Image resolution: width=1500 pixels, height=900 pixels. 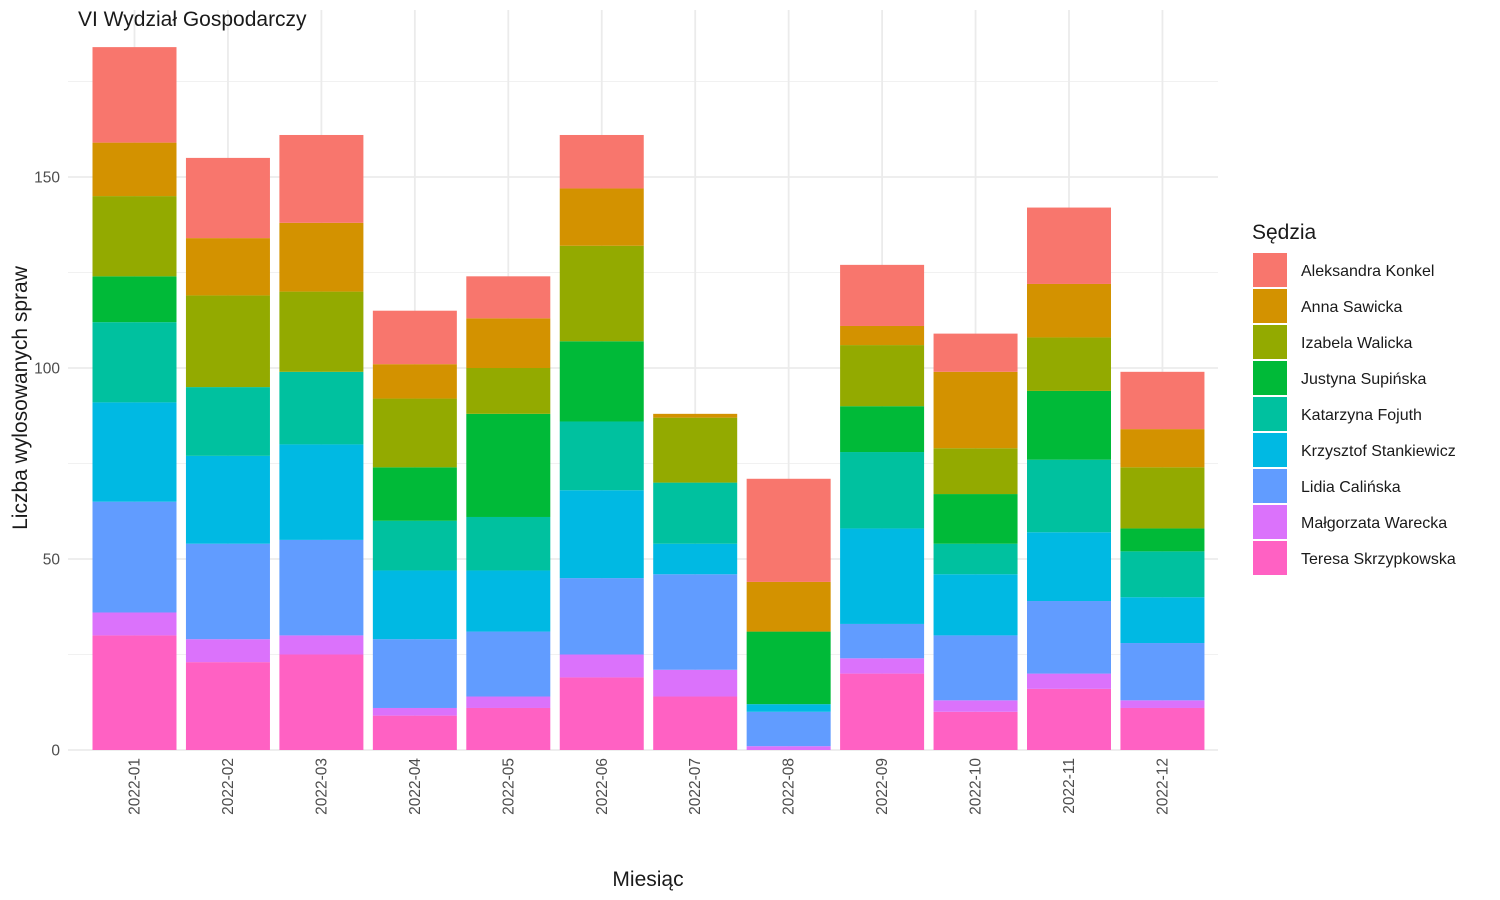 What do you see at coordinates (1284, 232) in the screenshot?
I see `legend-title: Sędzia` at bounding box center [1284, 232].